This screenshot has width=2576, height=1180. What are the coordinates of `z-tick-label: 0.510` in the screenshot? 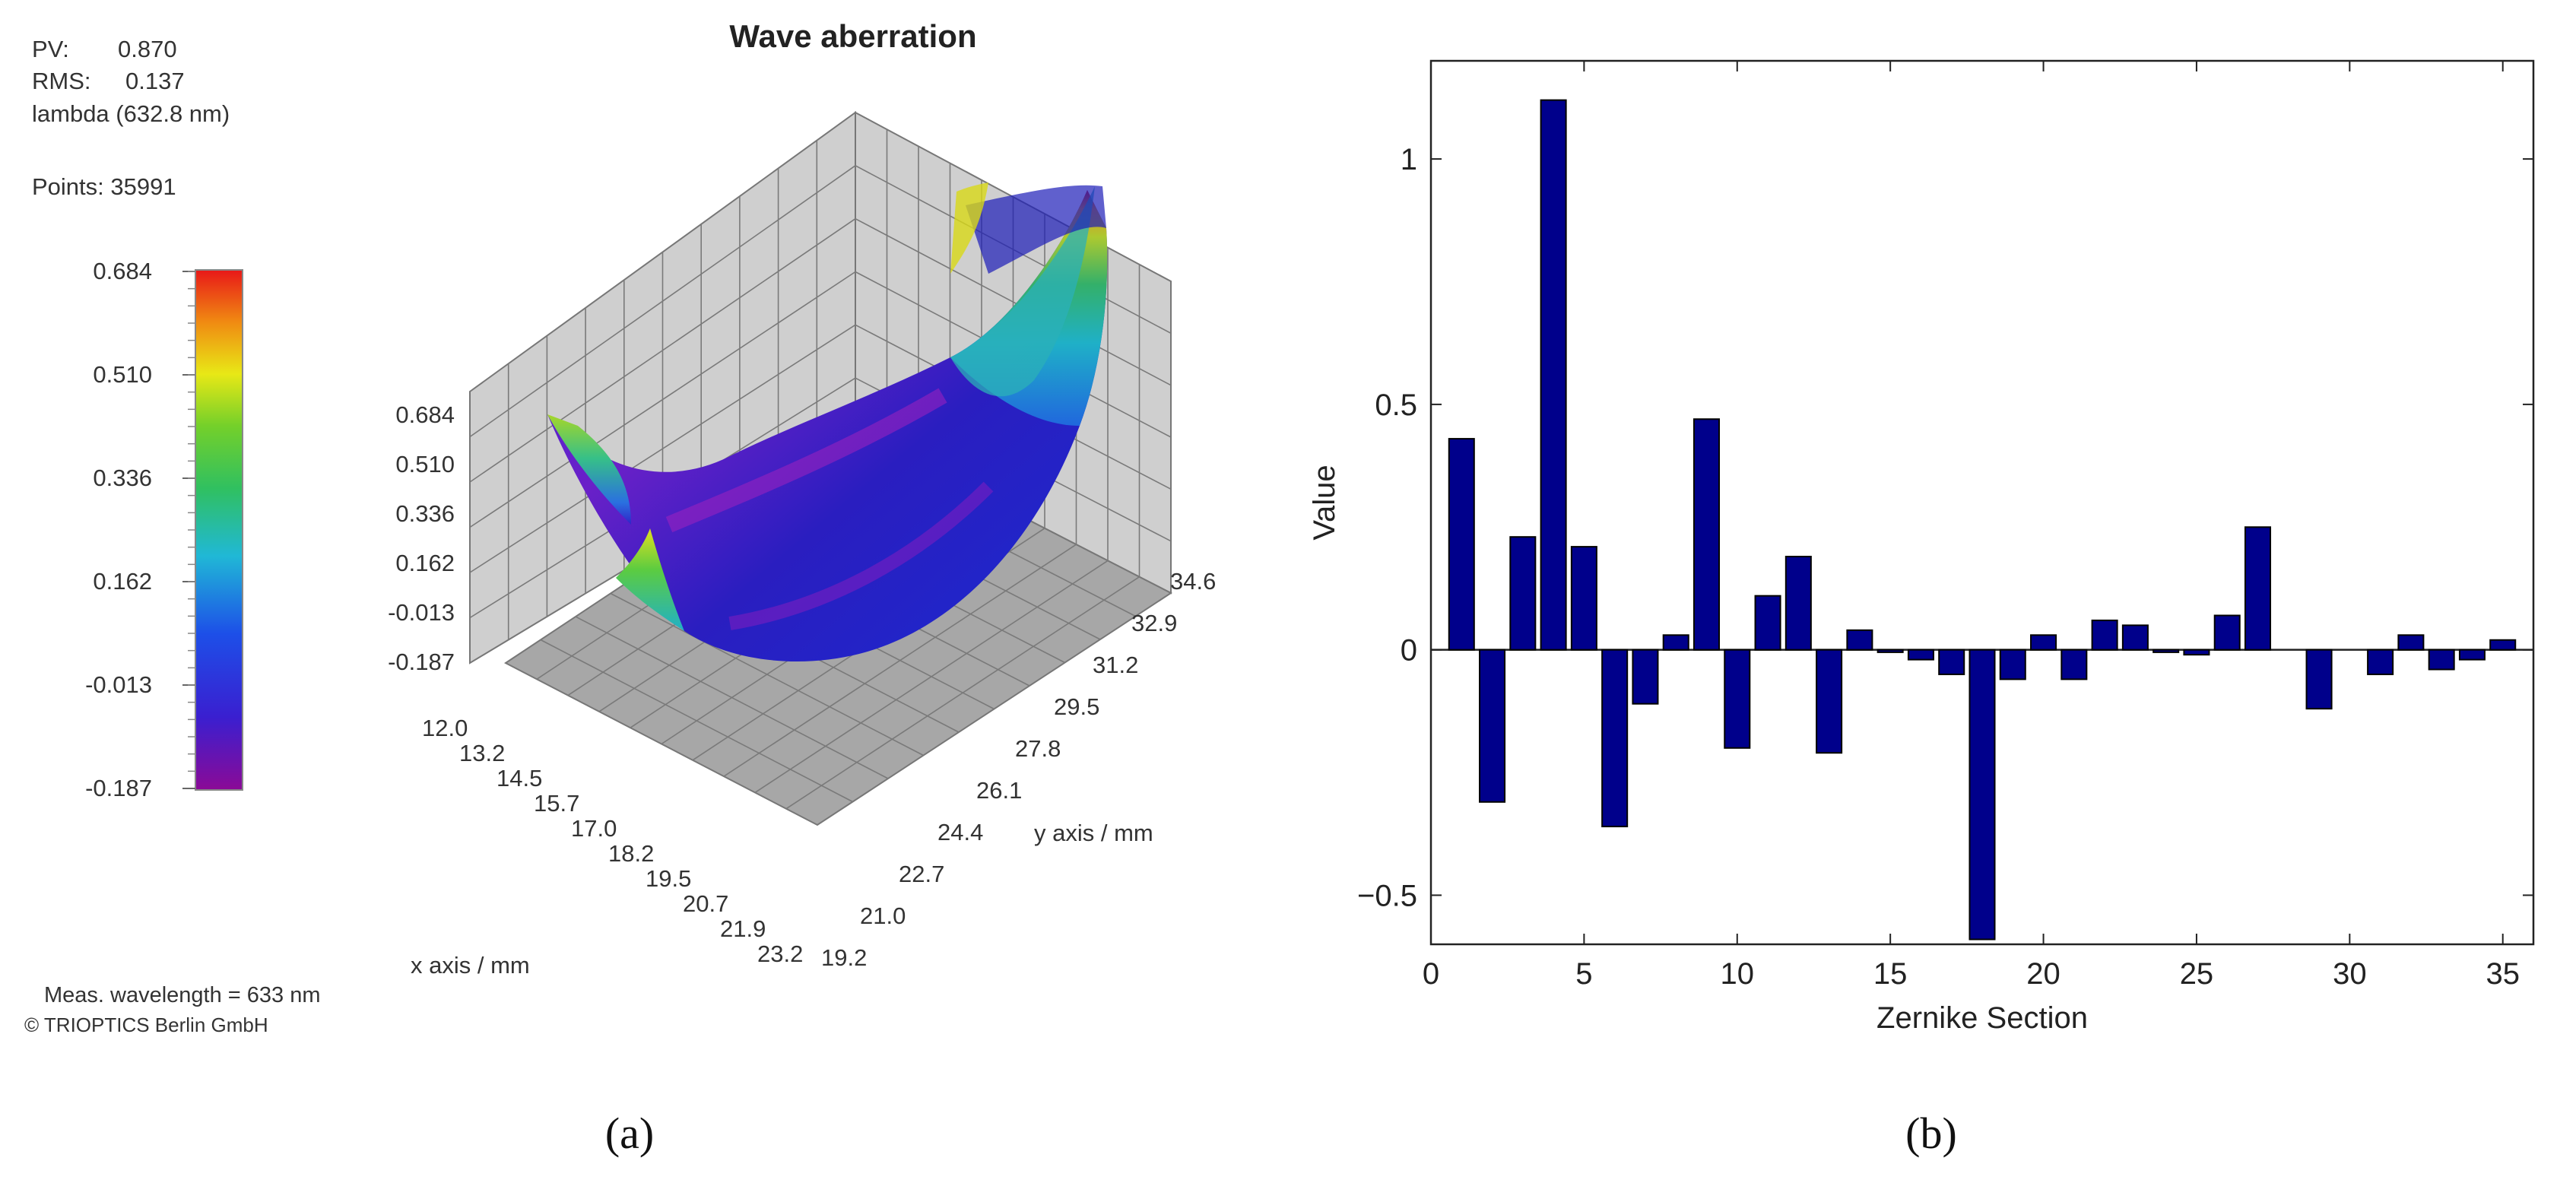 It's located at (425, 464).